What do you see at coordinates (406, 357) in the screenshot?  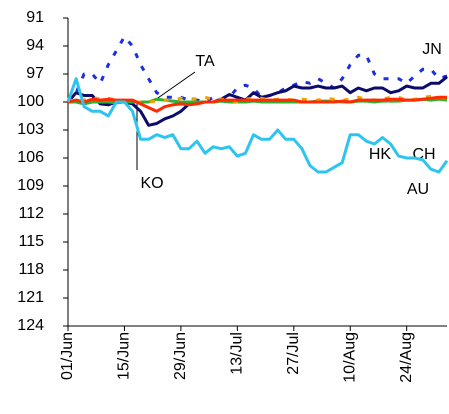 I see `x-tick-label: 24/Aug` at bounding box center [406, 357].